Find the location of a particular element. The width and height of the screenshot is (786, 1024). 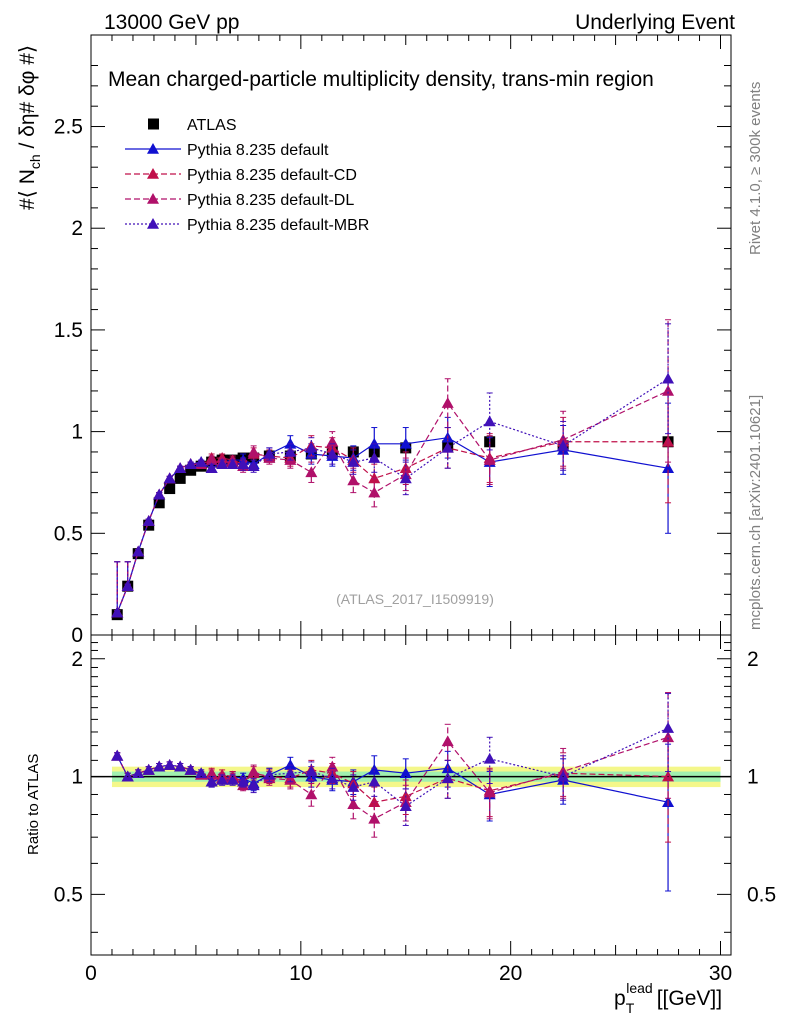

legend-marker-default is located at coordinates (153, 148).